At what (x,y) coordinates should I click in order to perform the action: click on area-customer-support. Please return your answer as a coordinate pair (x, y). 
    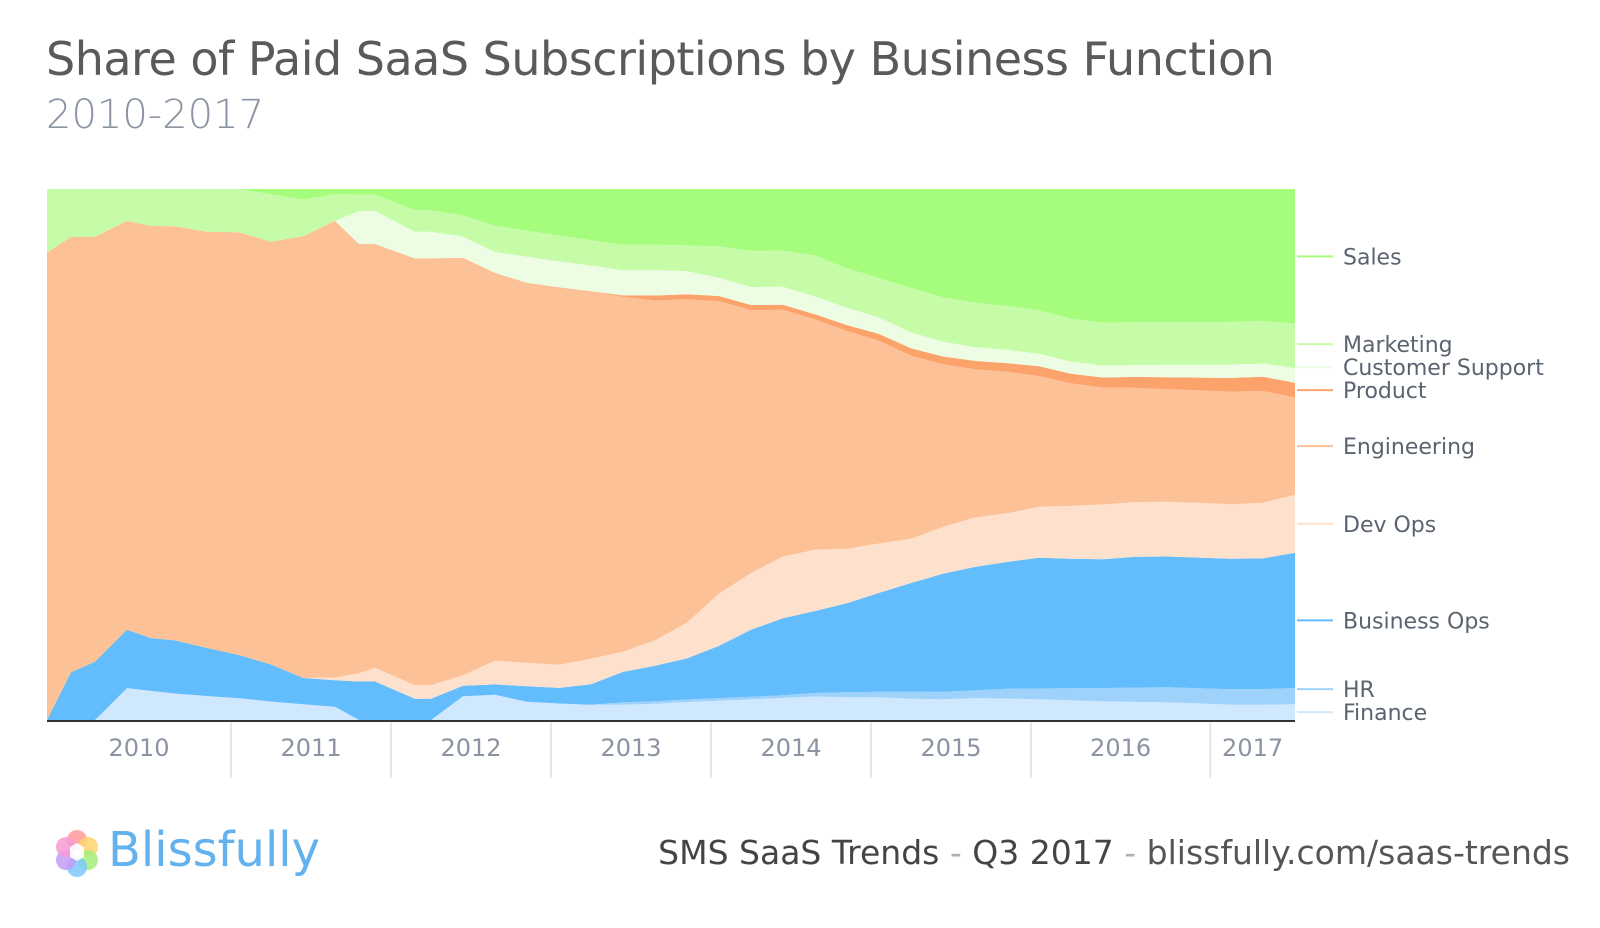
    Looking at the image, I should click on (671, 297).